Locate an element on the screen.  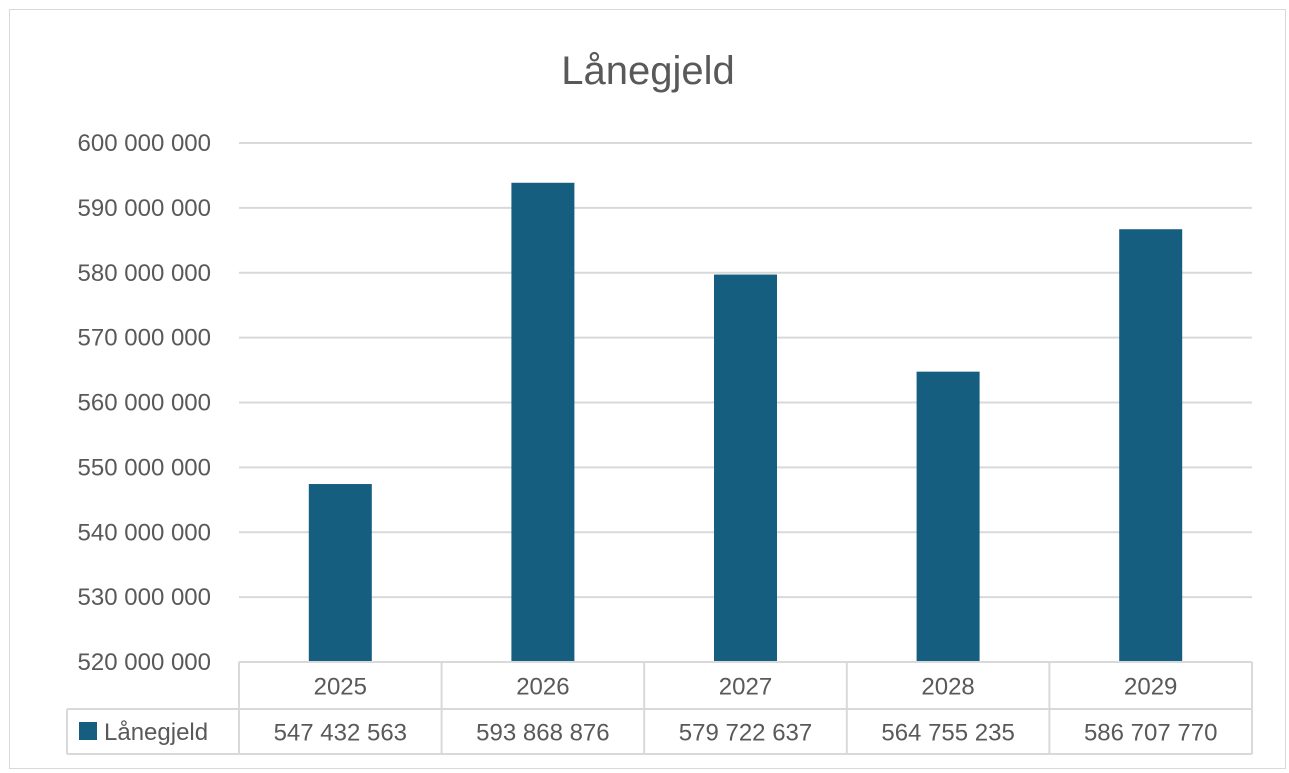
y-tick-label: 540 000 000 is located at coordinates (144, 532).